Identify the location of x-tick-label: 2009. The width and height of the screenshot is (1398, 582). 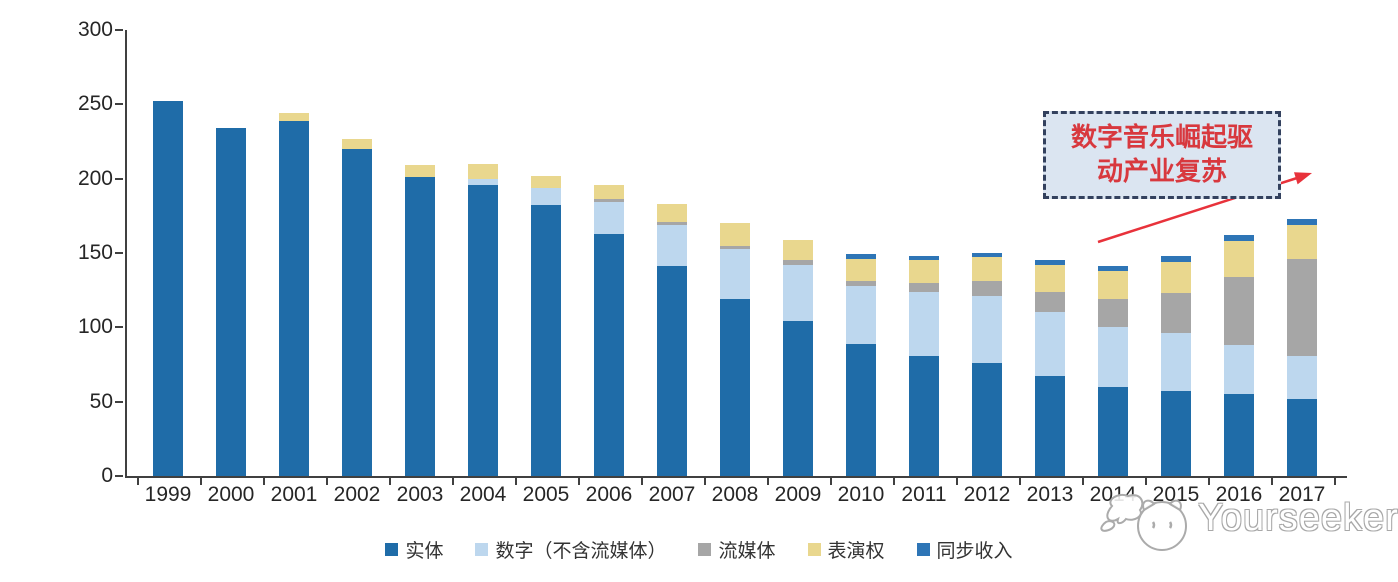
(798, 494).